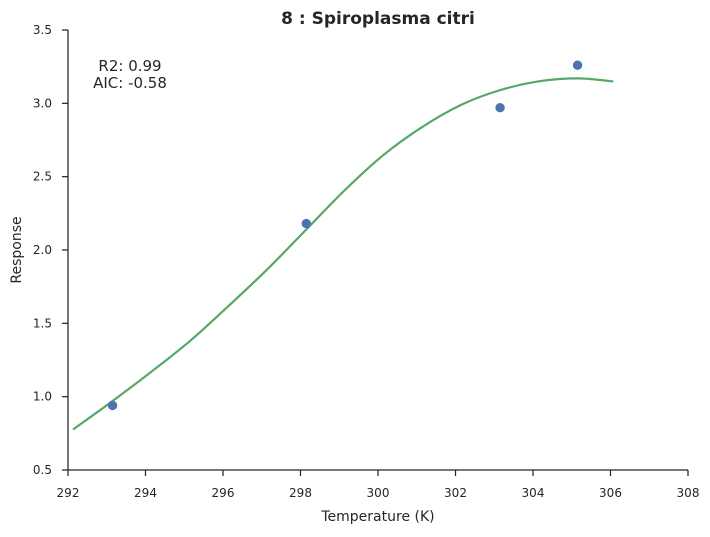 This screenshot has height=537, width=710. Describe the element at coordinates (533, 493) in the screenshot. I see `x-tick-label: 304` at that location.